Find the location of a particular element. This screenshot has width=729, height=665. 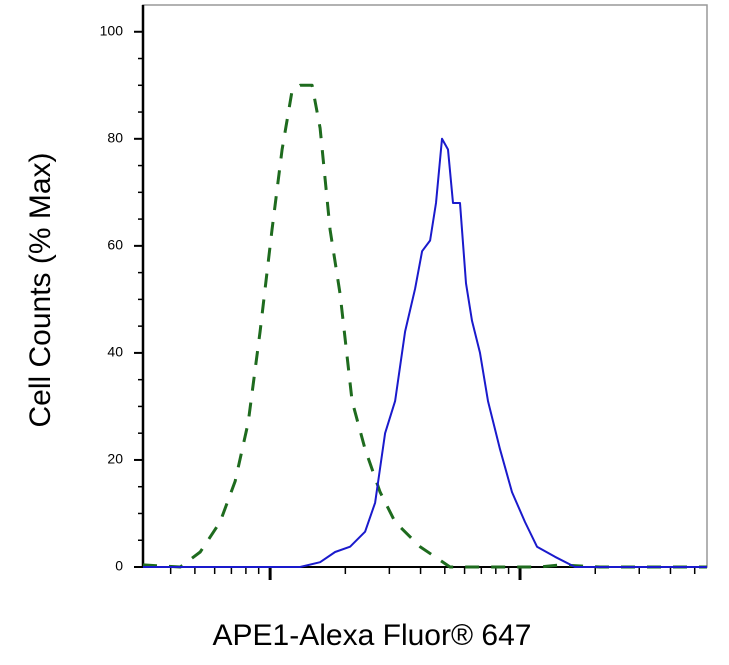

y-tick-label: 80 is located at coordinates (115, 138).